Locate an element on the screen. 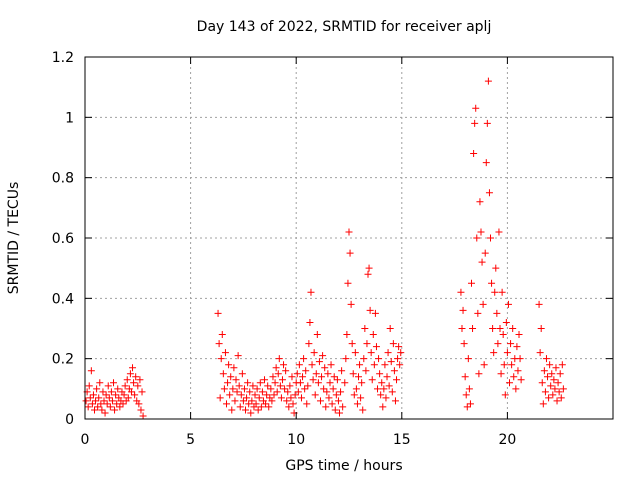 The height and width of the screenshot is (480, 640). y-tick-label: 0.4 is located at coordinates (63, 299).